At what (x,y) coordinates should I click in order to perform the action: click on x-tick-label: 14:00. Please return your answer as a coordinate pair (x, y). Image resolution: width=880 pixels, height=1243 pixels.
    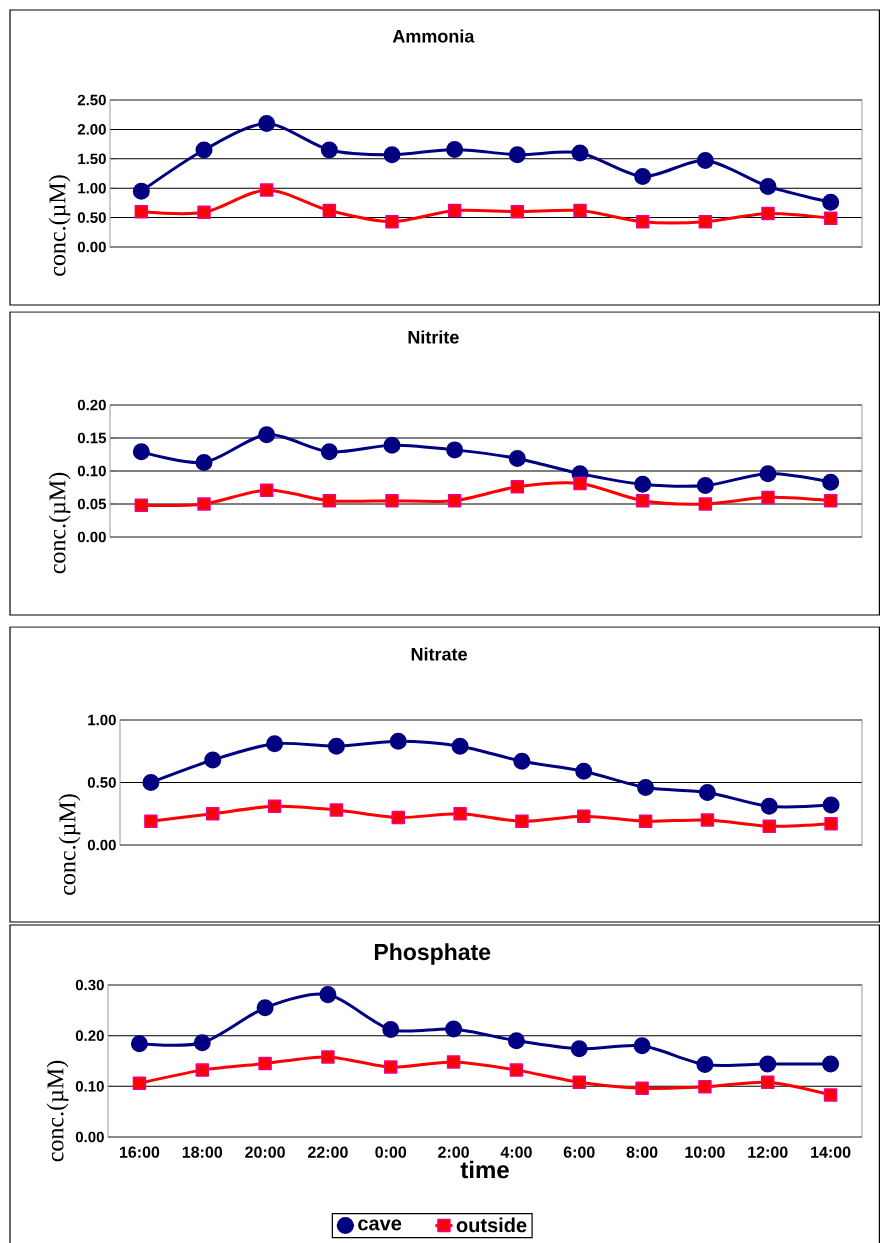
    Looking at the image, I should click on (831, 1152).